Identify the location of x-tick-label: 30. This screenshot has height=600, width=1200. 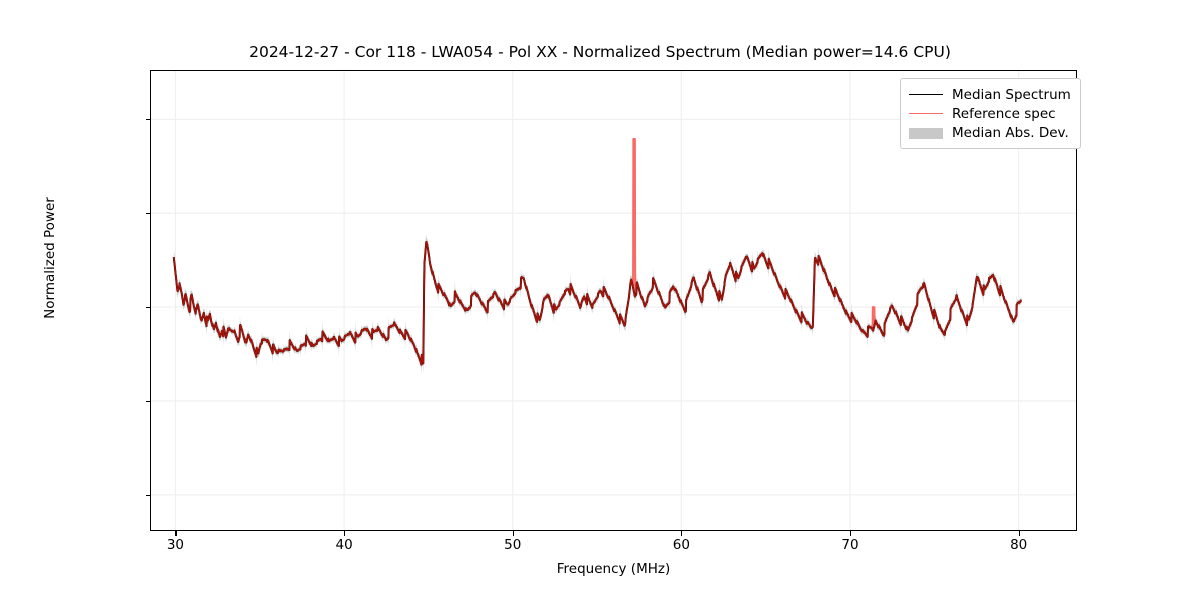
(175, 545).